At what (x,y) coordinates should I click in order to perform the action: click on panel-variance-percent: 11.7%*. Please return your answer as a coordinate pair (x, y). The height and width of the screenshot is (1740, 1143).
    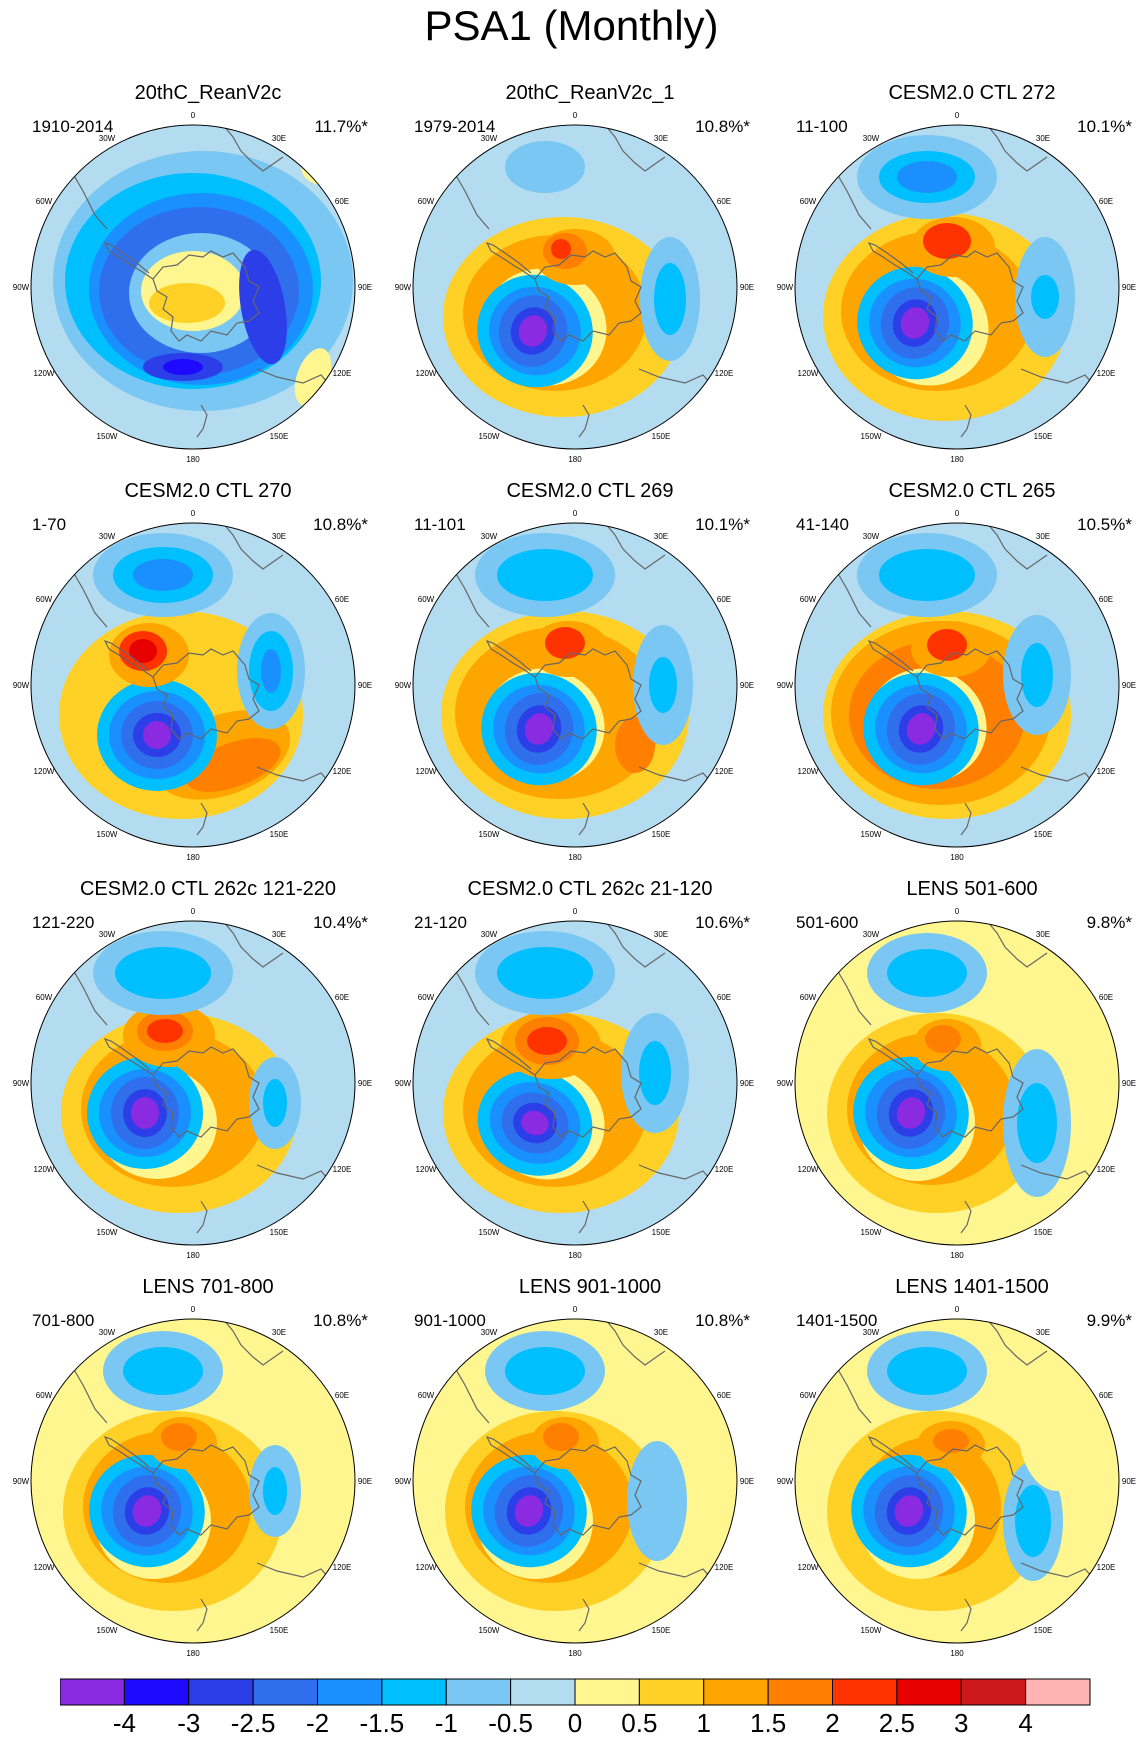
    Looking at the image, I should click on (341, 126).